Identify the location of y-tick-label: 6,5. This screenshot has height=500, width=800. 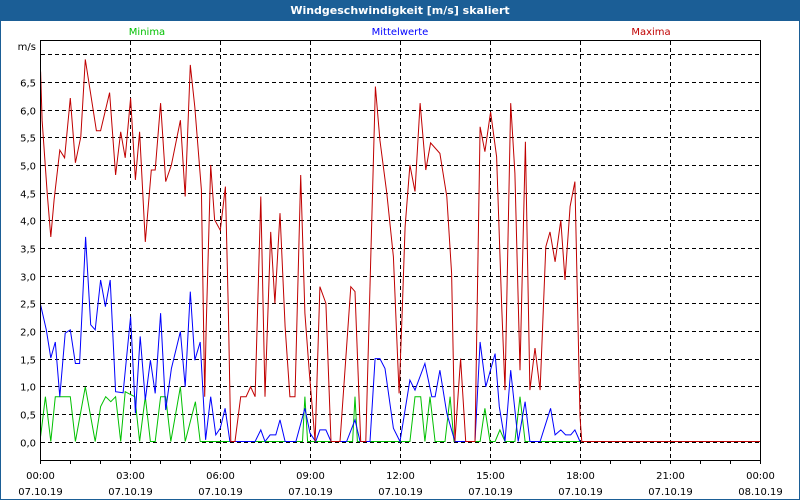
(28, 84).